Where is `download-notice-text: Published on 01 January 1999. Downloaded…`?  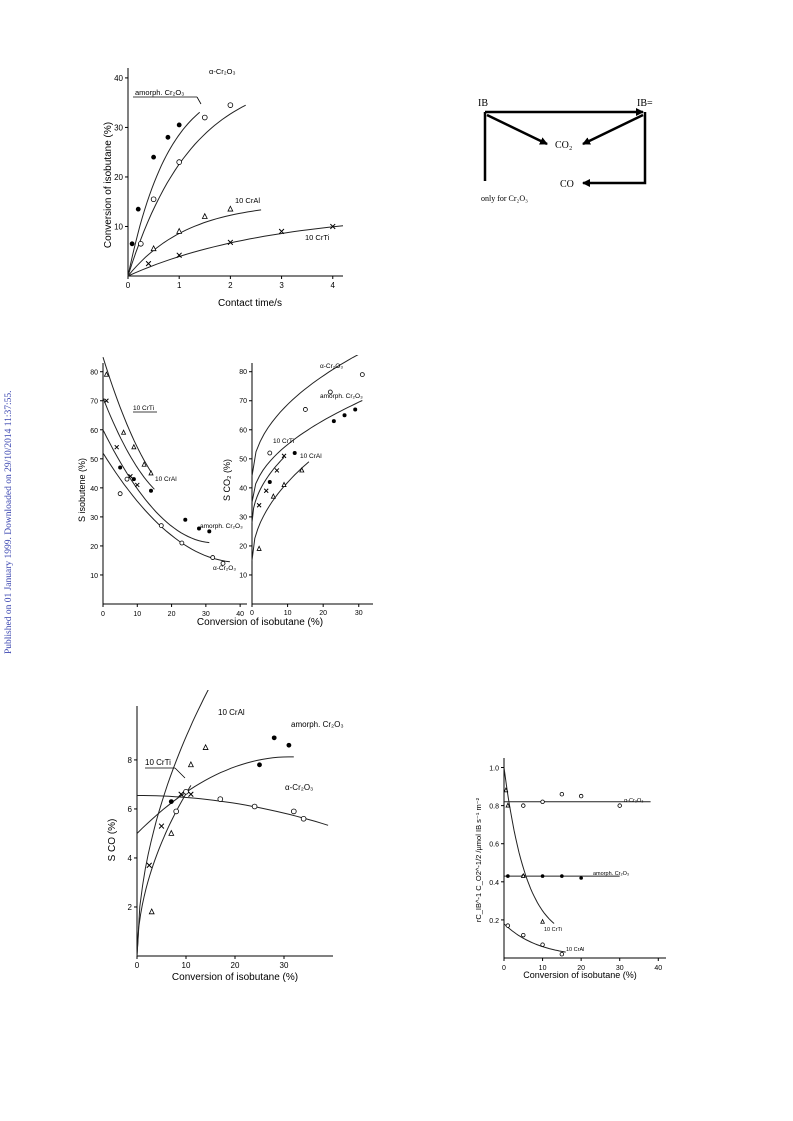 download-notice-text: Published on 01 January 1999. Downloaded… is located at coordinates (9, 522).